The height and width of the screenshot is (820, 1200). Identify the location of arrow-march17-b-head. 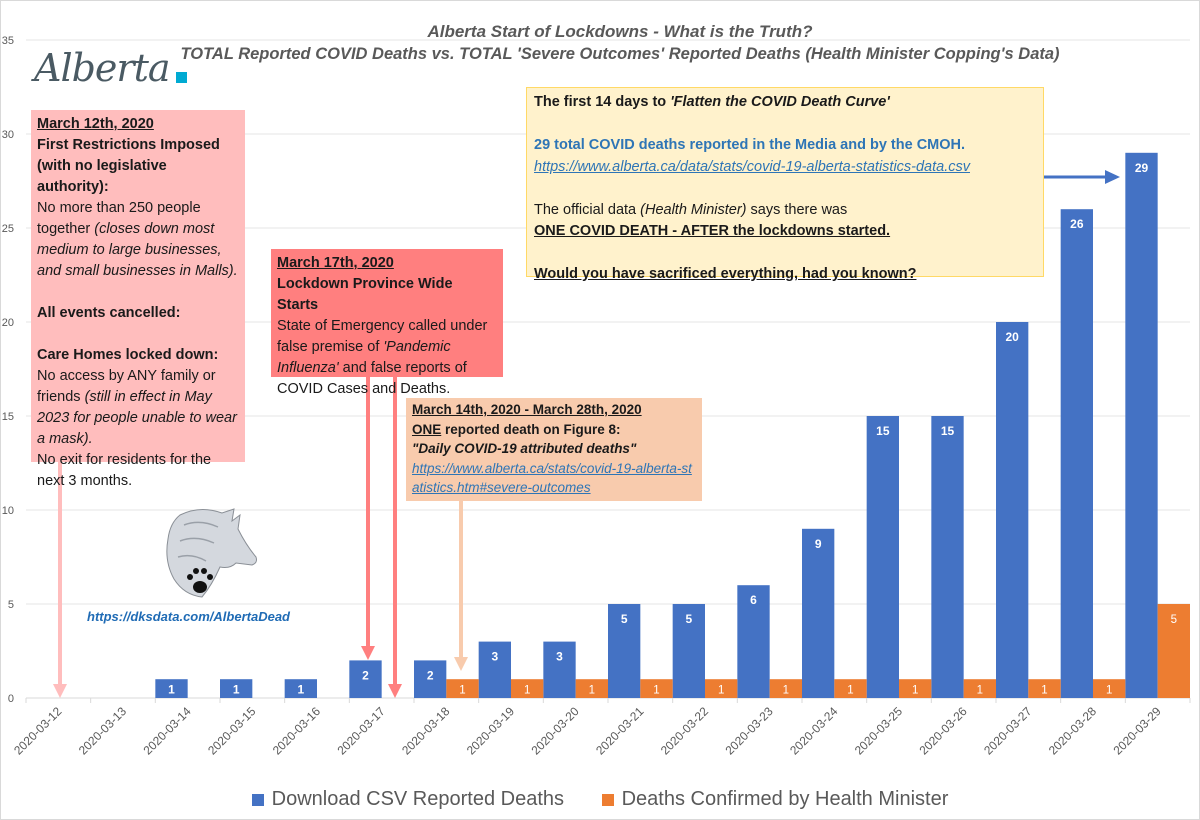
(395, 691).